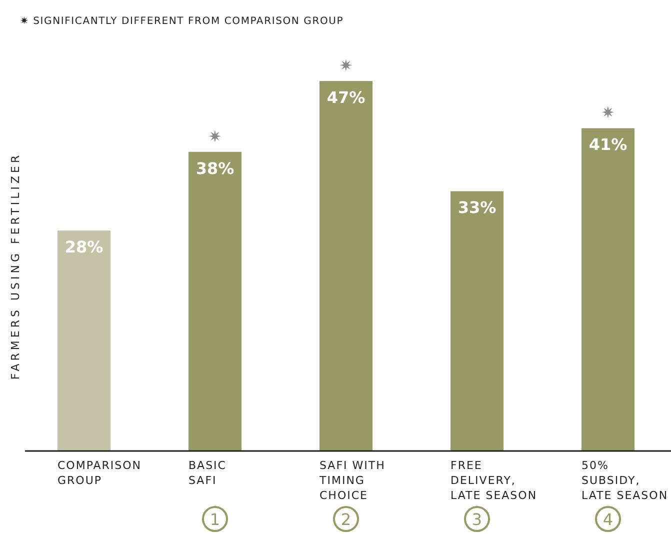 This screenshot has height=534, width=671. What do you see at coordinates (608, 519) in the screenshot?
I see `text: 4` at bounding box center [608, 519].